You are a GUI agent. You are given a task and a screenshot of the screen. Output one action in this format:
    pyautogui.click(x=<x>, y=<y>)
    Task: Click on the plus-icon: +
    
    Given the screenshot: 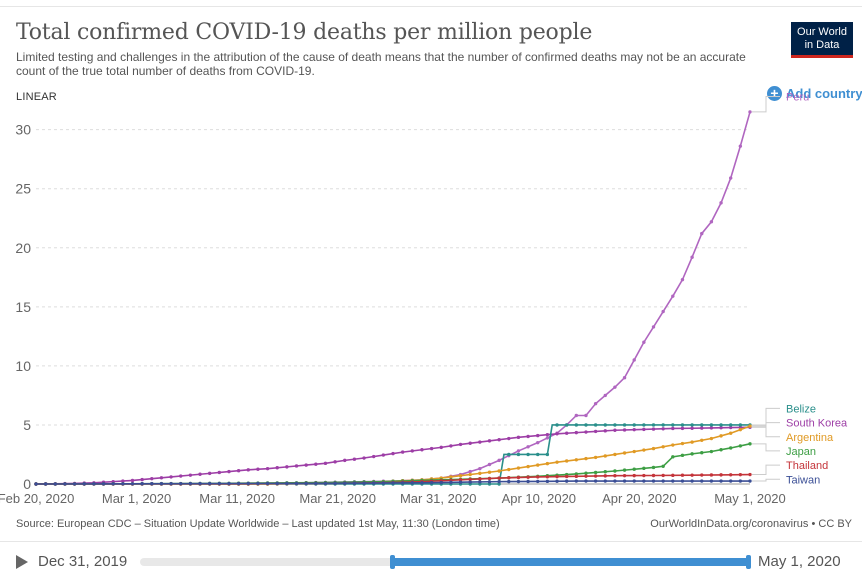 What is the action you would take?
    pyautogui.click(x=774, y=93)
    